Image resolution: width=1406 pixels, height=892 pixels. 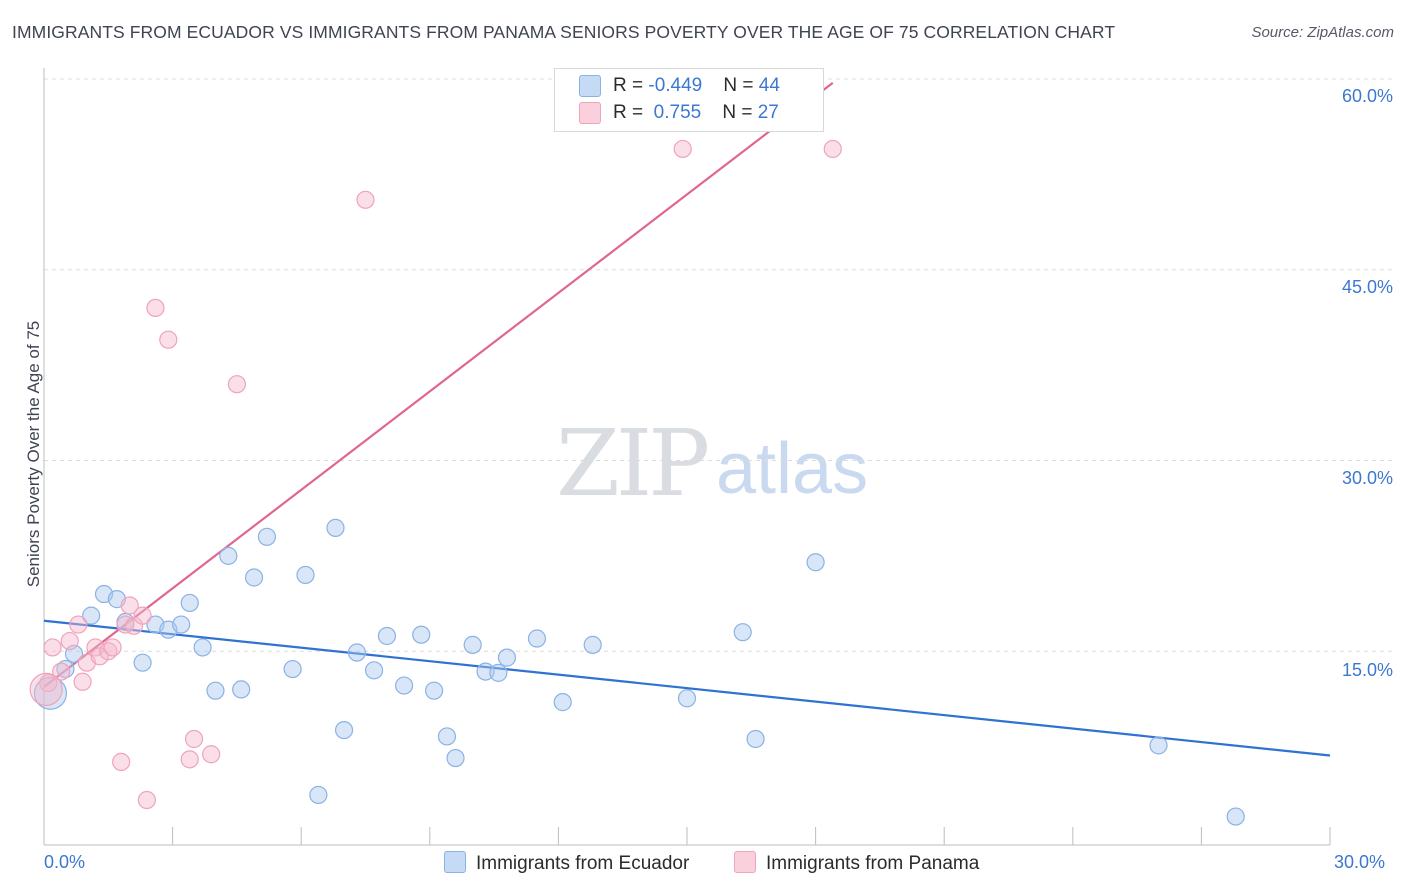 I want to click on n-value: 44, so click(x=769, y=86).